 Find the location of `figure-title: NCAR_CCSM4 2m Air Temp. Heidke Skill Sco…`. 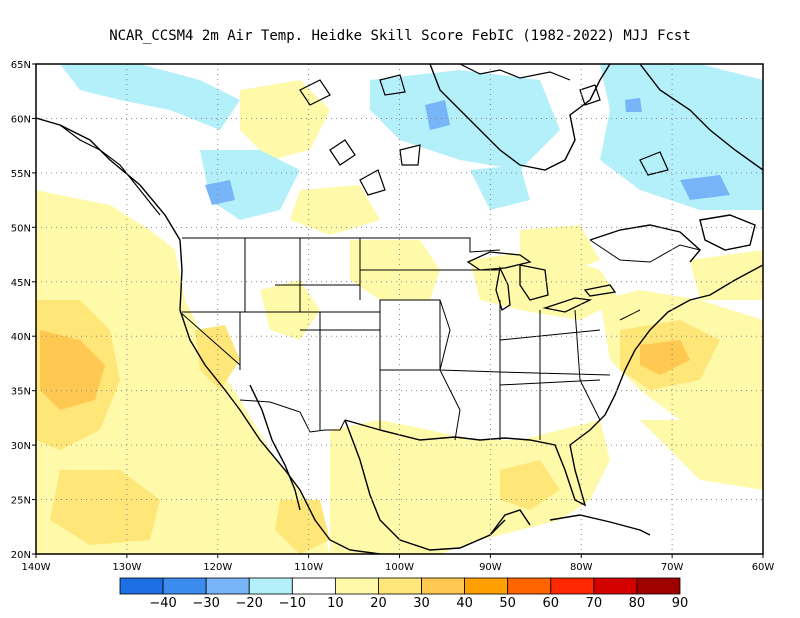

figure-title: NCAR_CCSM4 2m Air Temp. Heidke Skill Sco… is located at coordinates (400, 36).